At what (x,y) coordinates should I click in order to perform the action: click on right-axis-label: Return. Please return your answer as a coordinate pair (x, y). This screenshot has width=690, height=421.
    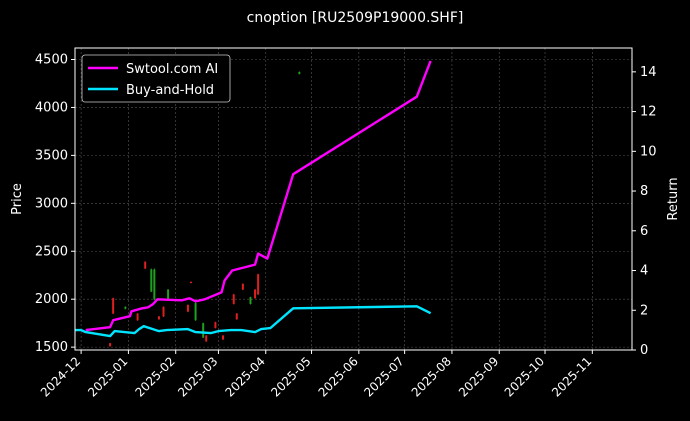
    Looking at the image, I should click on (673, 198).